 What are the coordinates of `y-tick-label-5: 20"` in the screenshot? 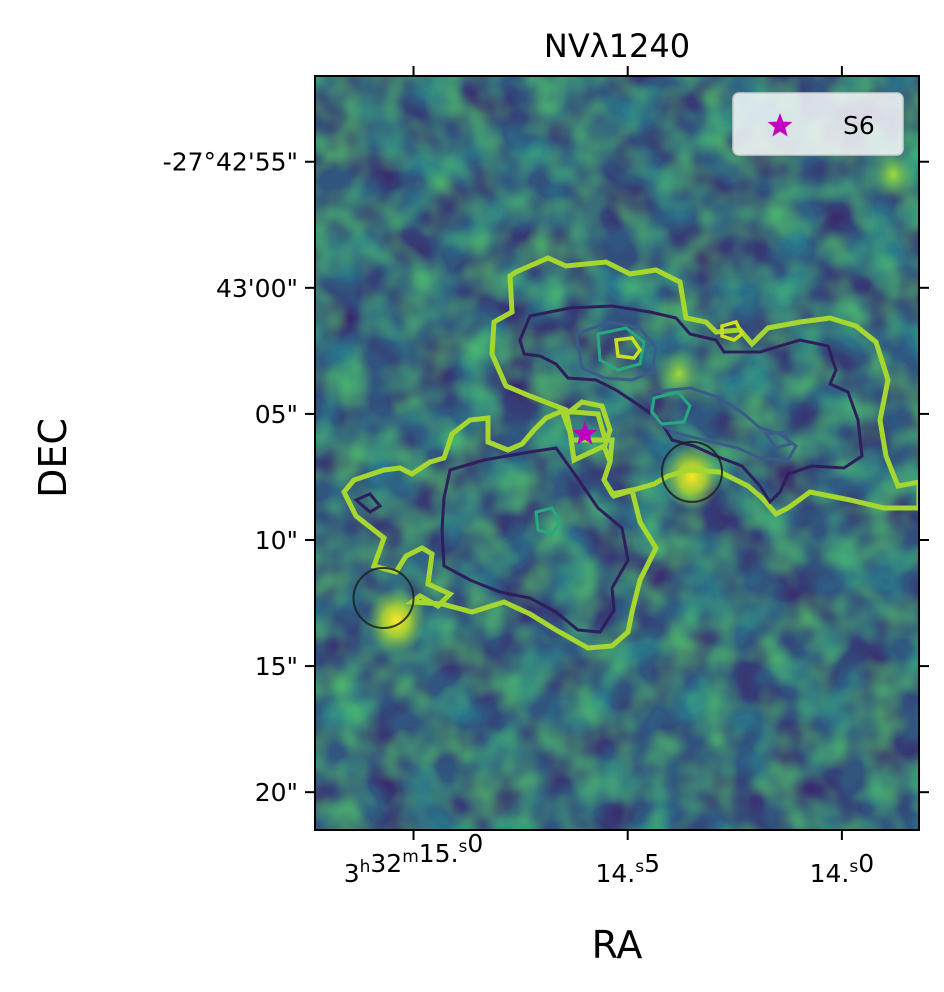 It's located at (276, 792).